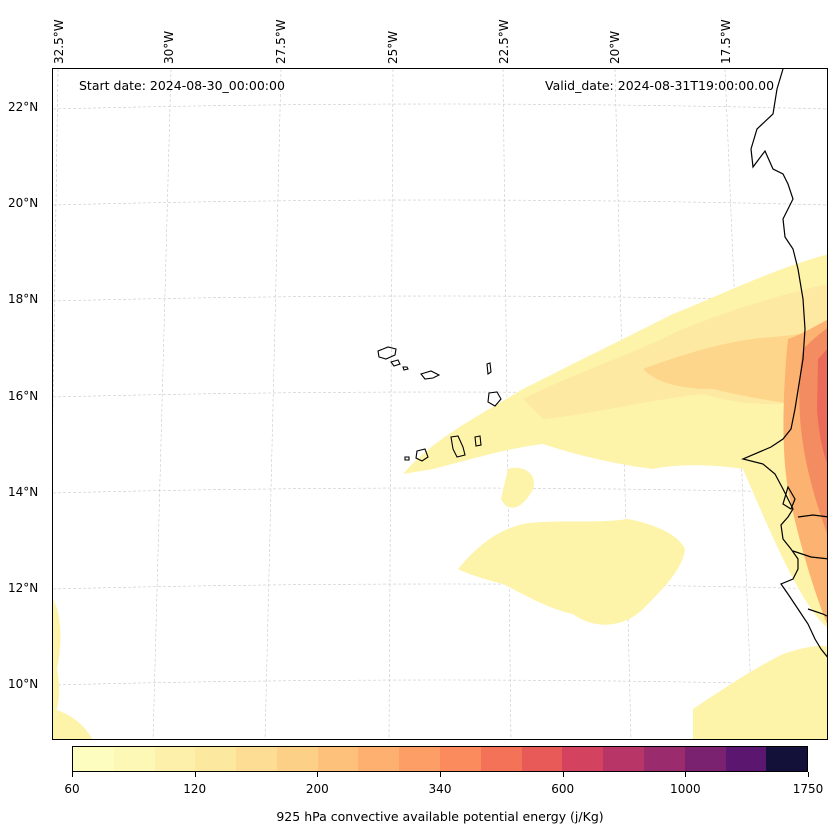 This screenshot has height=836, width=837. What do you see at coordinates (422, 455) in the screenshot?
I see `island-fogo` at bounding box center [422, 455].